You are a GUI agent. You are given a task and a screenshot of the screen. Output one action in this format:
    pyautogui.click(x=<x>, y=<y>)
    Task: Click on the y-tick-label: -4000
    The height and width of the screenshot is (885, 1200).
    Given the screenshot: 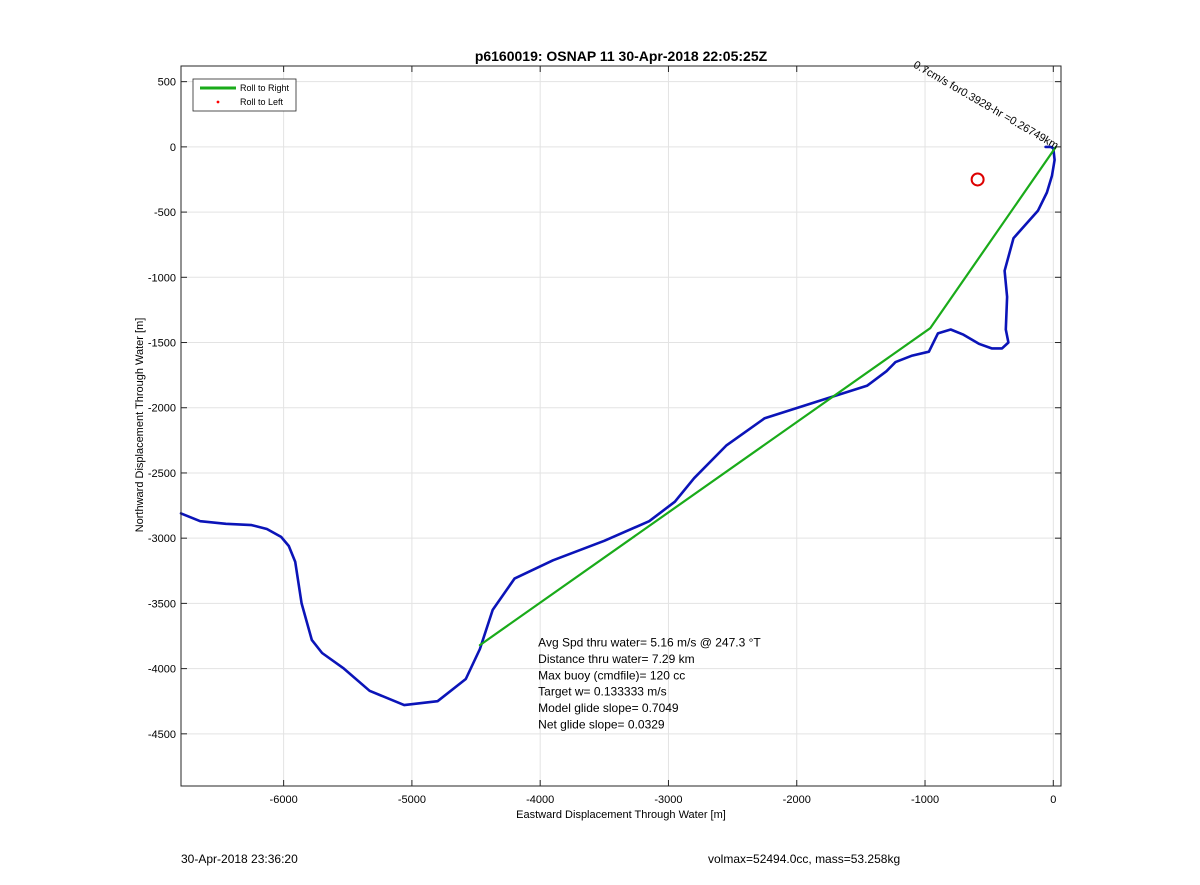 What is the action you would take?
    pyautogui.click(x=162, y=670)
    